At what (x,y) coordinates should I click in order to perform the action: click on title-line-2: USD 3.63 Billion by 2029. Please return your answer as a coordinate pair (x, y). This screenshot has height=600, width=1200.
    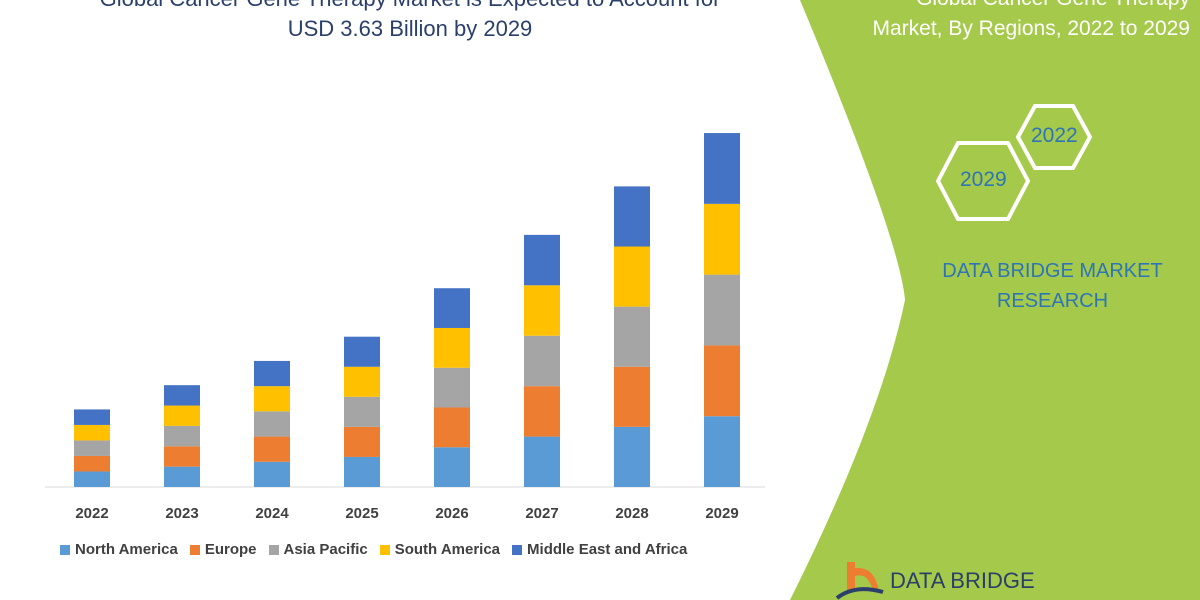
    Looking at the image, I should click on (410, 28).